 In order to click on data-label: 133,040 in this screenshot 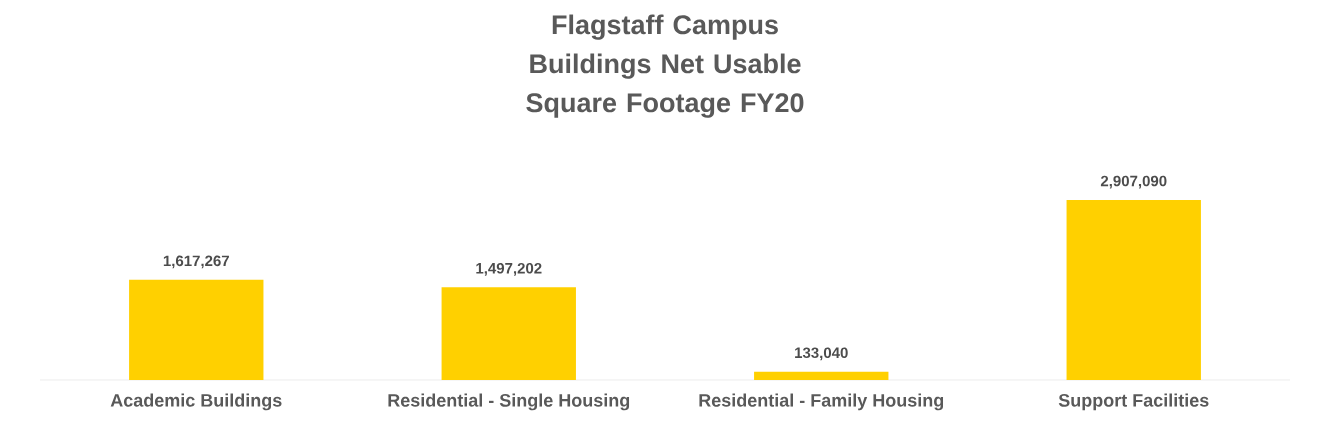, I will do `click(821, 354)`.